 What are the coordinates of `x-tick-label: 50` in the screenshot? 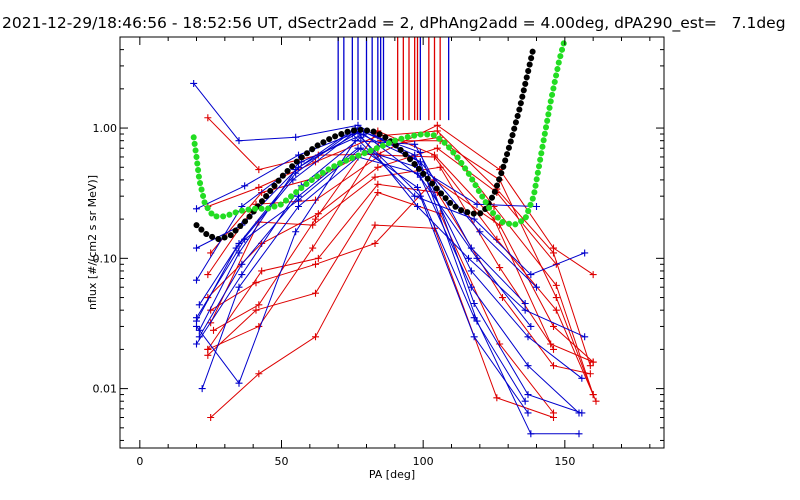 It's located at (282, 461).